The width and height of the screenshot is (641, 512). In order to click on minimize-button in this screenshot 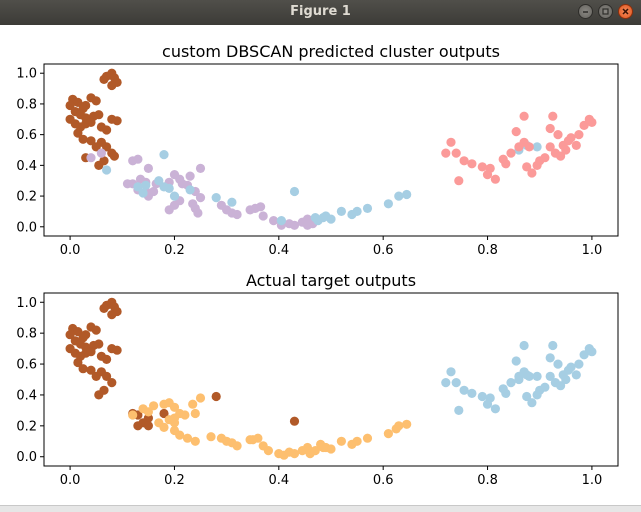, I will do `click(585, 11)`.